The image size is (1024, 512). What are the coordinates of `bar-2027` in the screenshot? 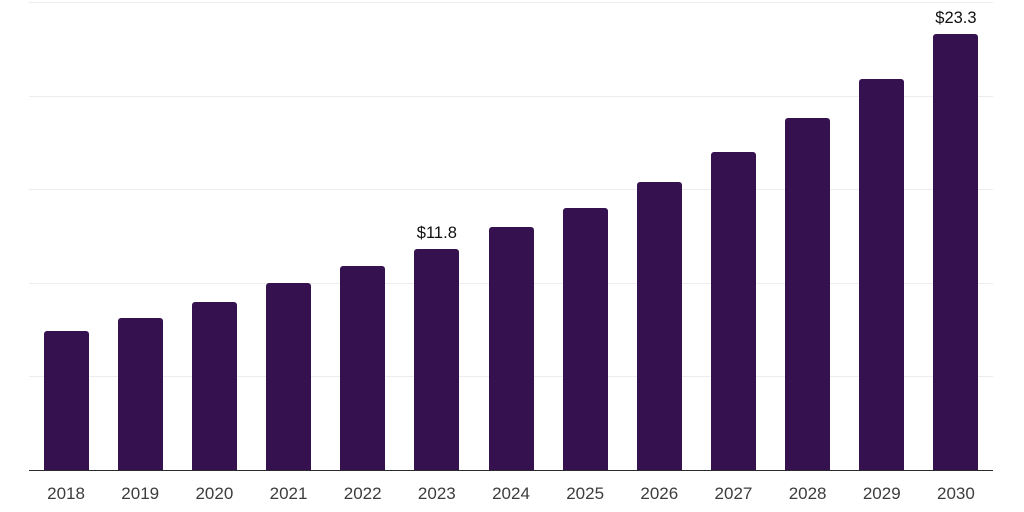 It's located at (733, 310).